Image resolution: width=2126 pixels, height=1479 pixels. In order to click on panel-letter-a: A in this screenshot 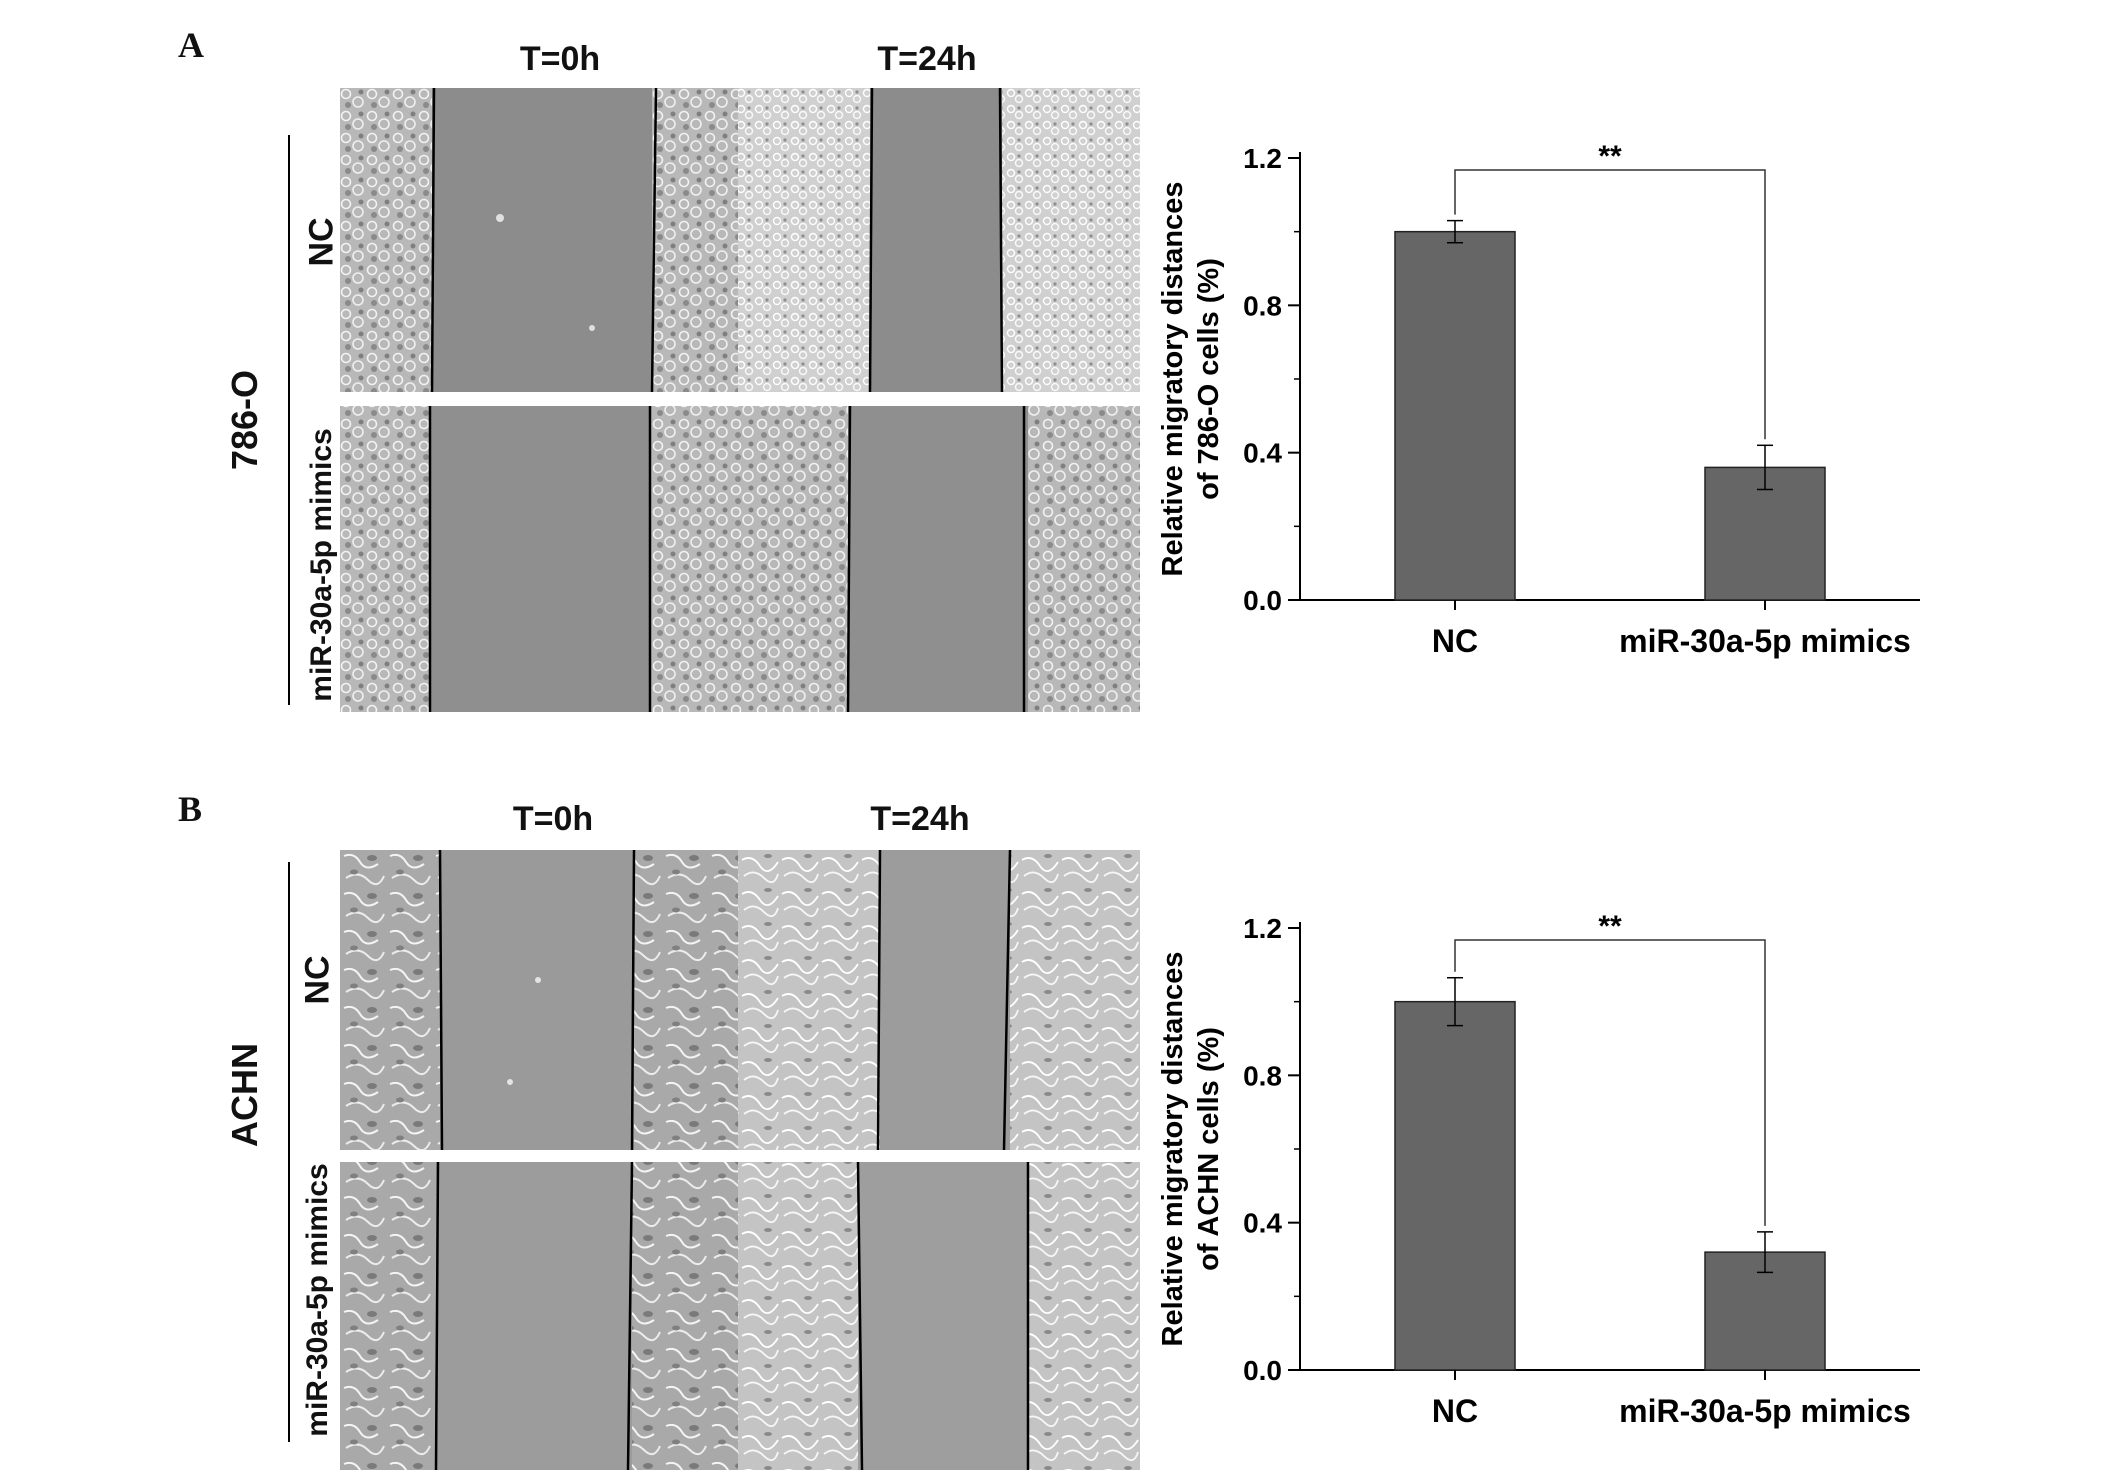, I will do `click(191, 45)`.